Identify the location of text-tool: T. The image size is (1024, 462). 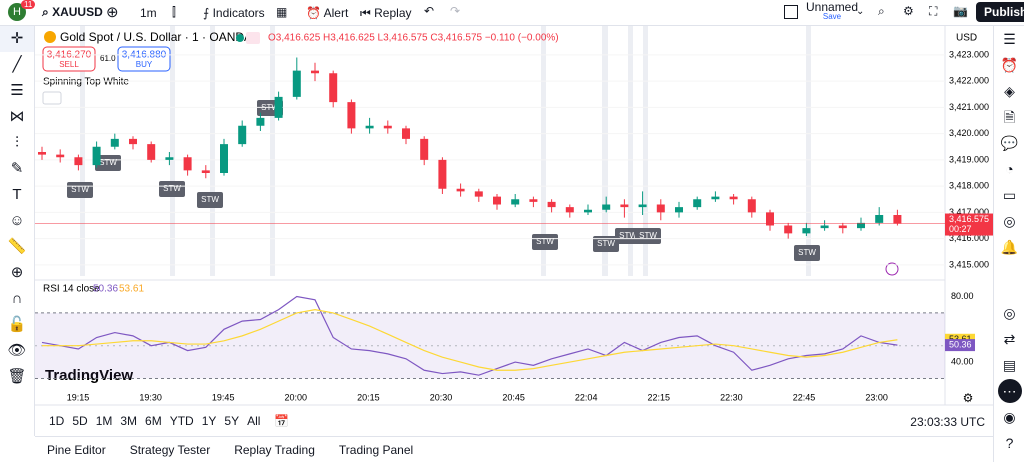
(17, 194).